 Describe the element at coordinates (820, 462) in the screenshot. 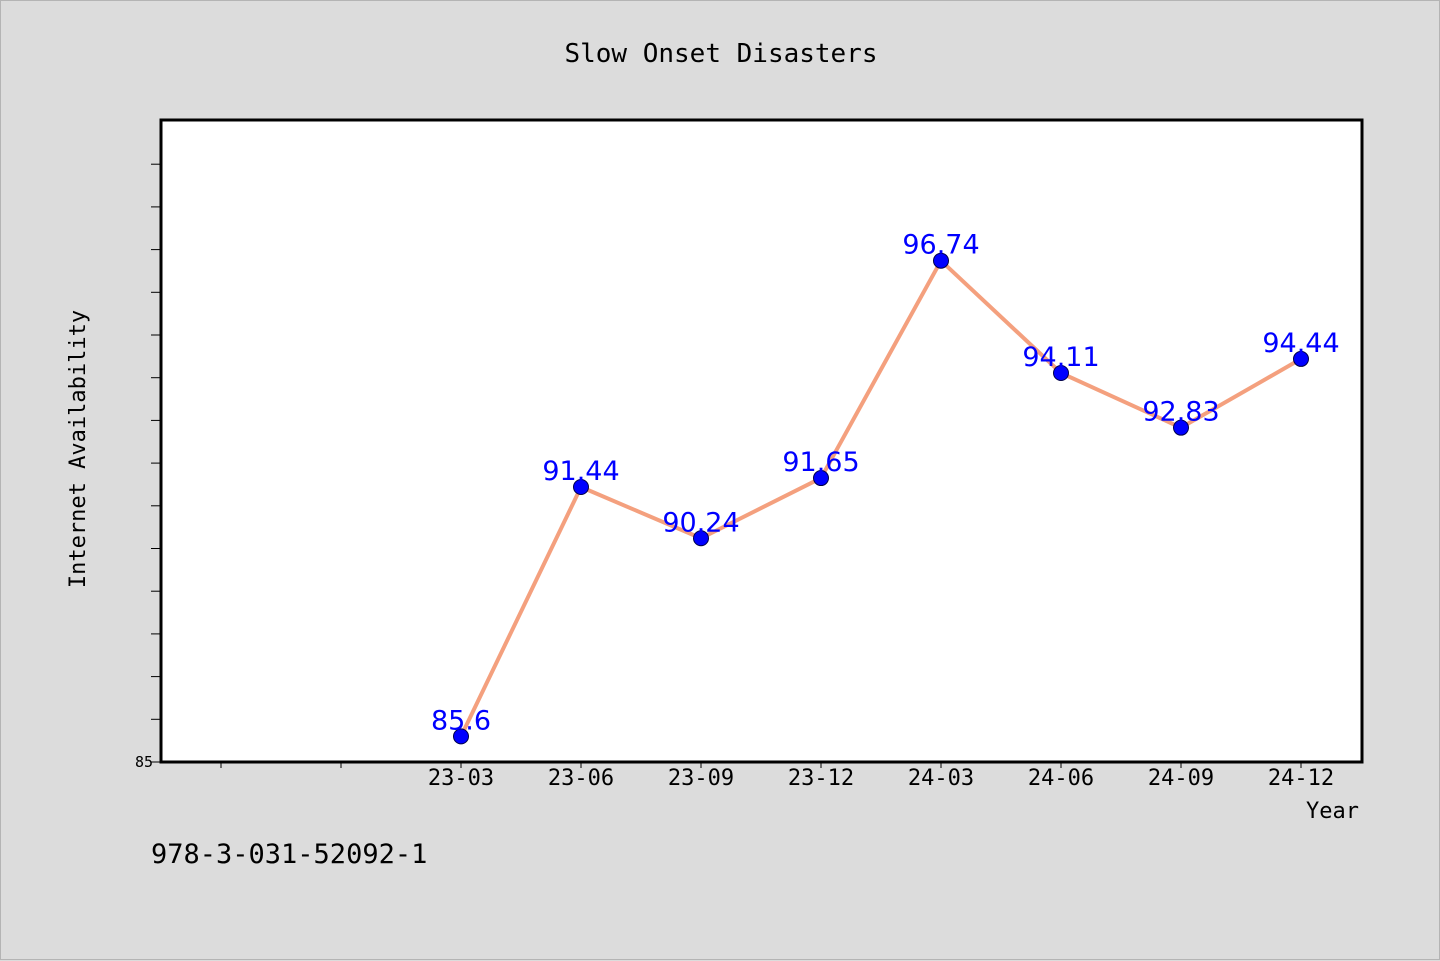

I see `data-label: 91.65` at that location.